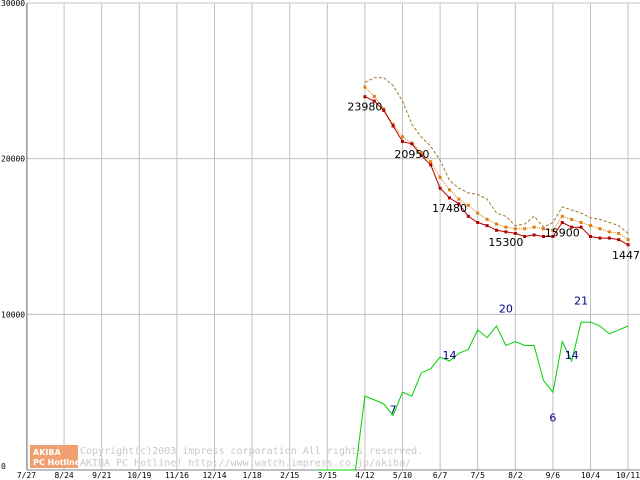  What do you see at coordinates (13, 159) in the screenshot?
I see `y-tick-label: 20000` at bounding box center [13, 159].